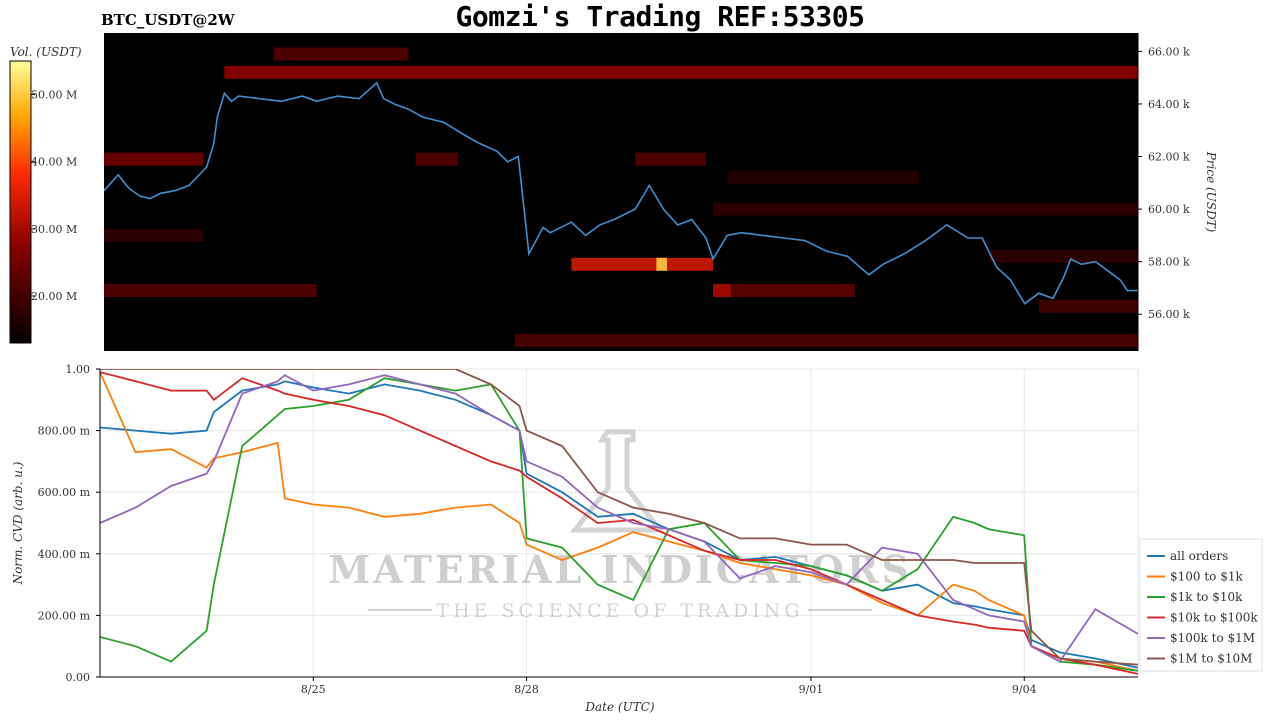 This screenshot has width=1280, height=720. What do you see at coordinates (811, 689) in the screenshot?
I see `date-tick-label: 9/01` at bounding box center [811, 689].